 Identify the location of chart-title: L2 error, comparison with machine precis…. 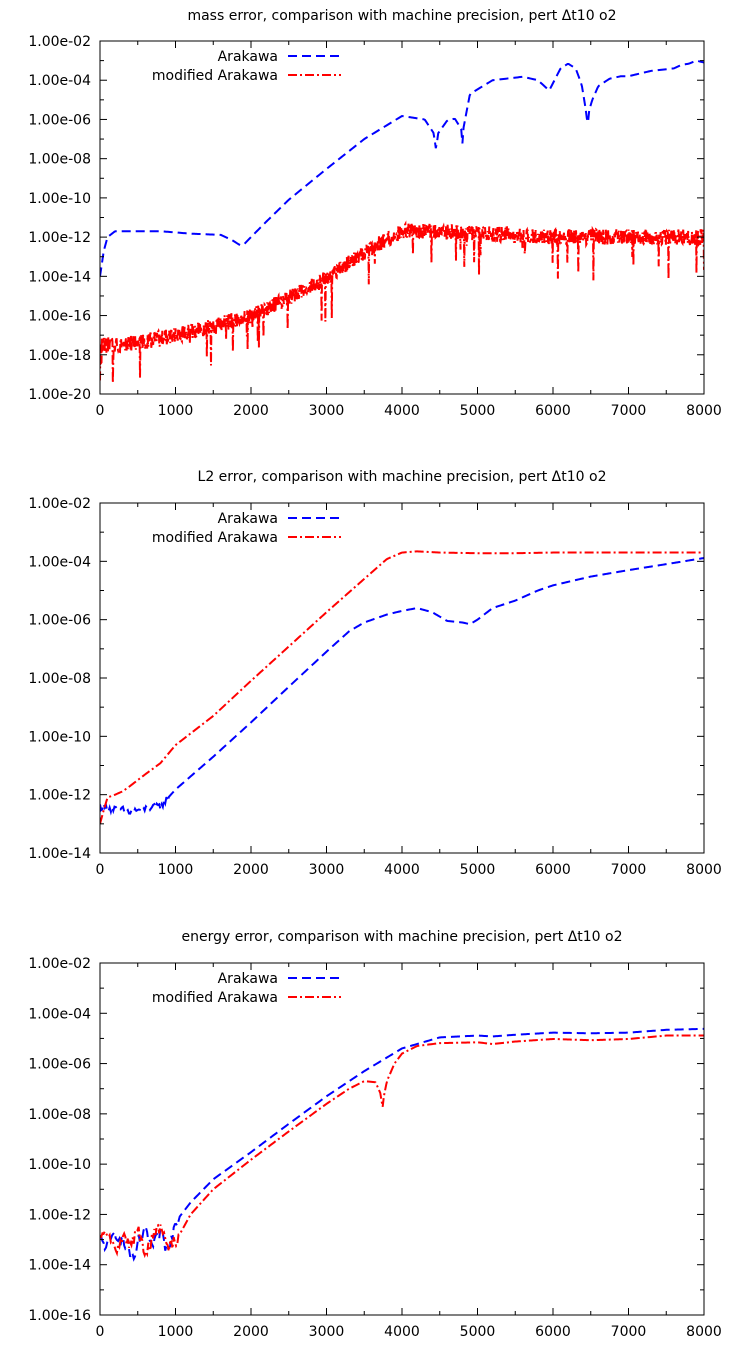
(402, 477).